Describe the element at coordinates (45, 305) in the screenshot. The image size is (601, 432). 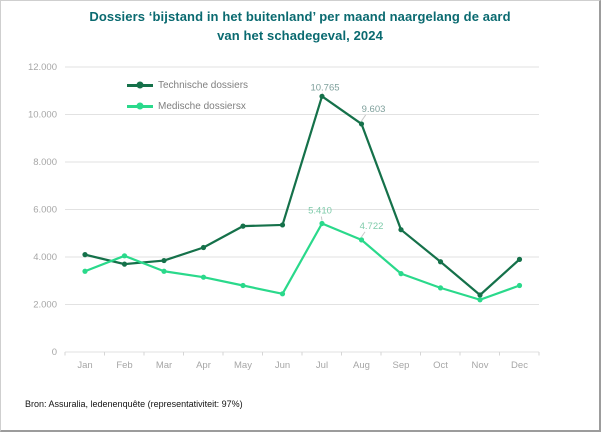
I see `y-axis-tick-label: 2.000` at that location.